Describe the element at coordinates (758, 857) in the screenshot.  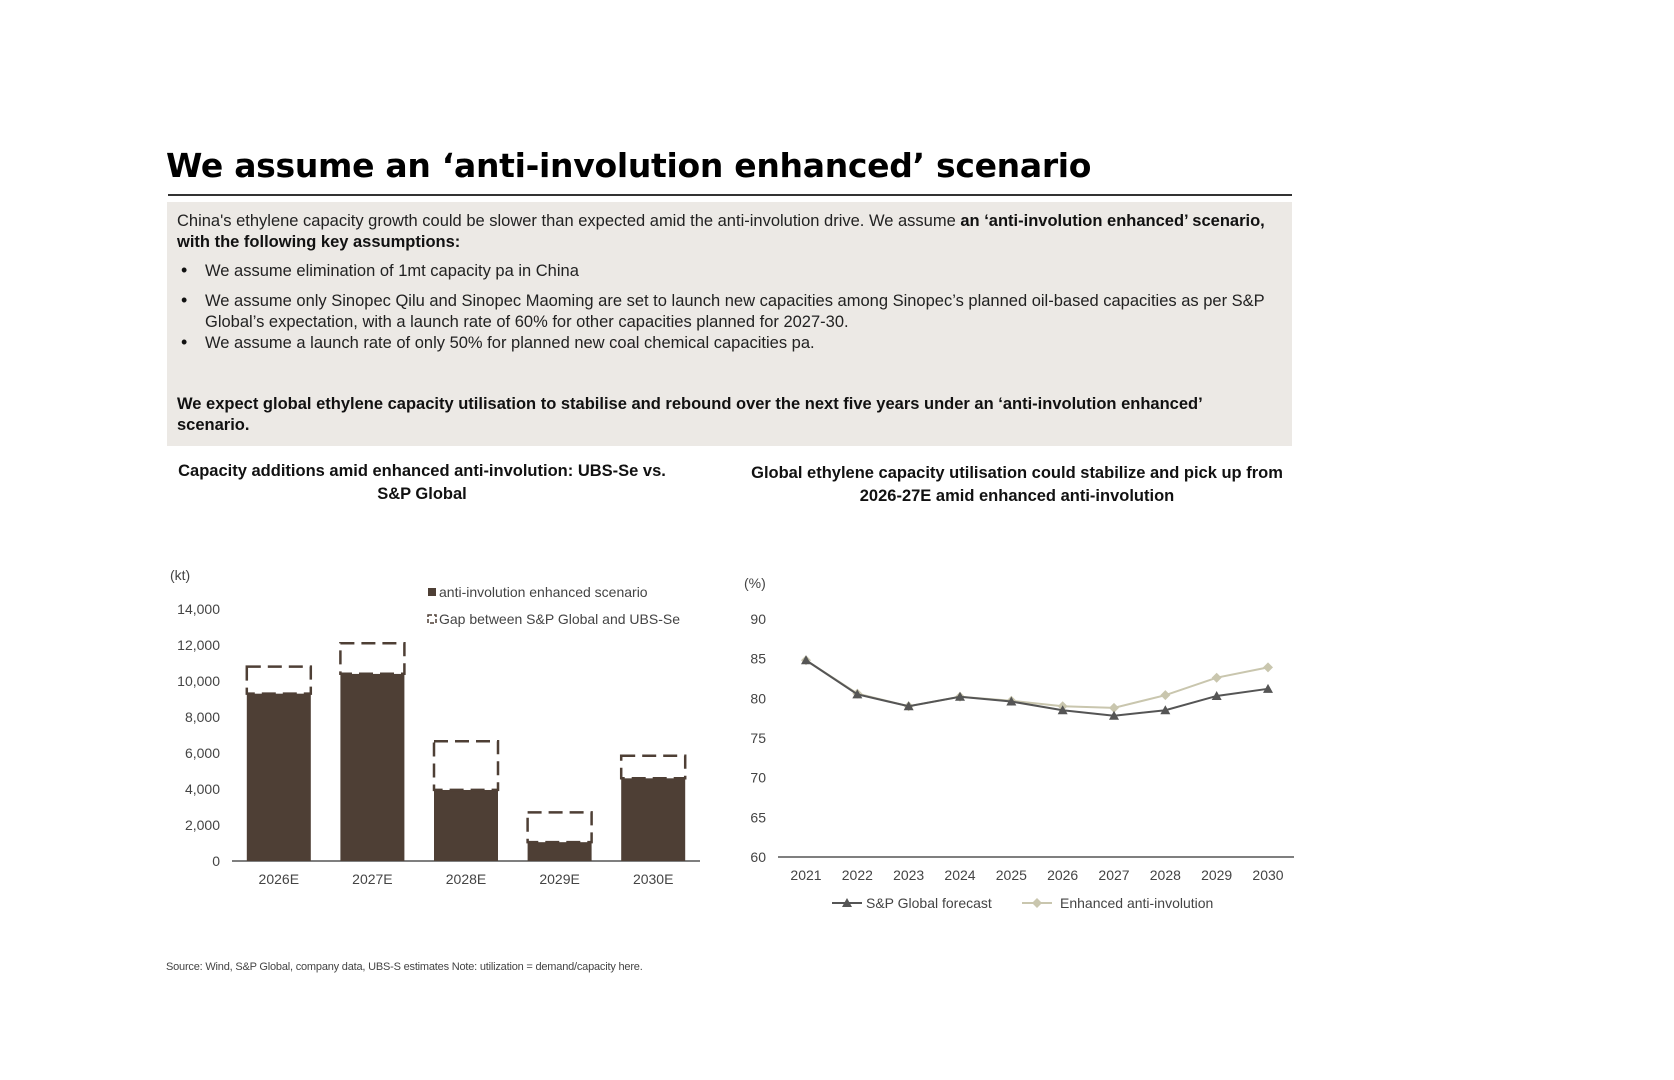
I see `line-y-tick-label: 60` at that location.